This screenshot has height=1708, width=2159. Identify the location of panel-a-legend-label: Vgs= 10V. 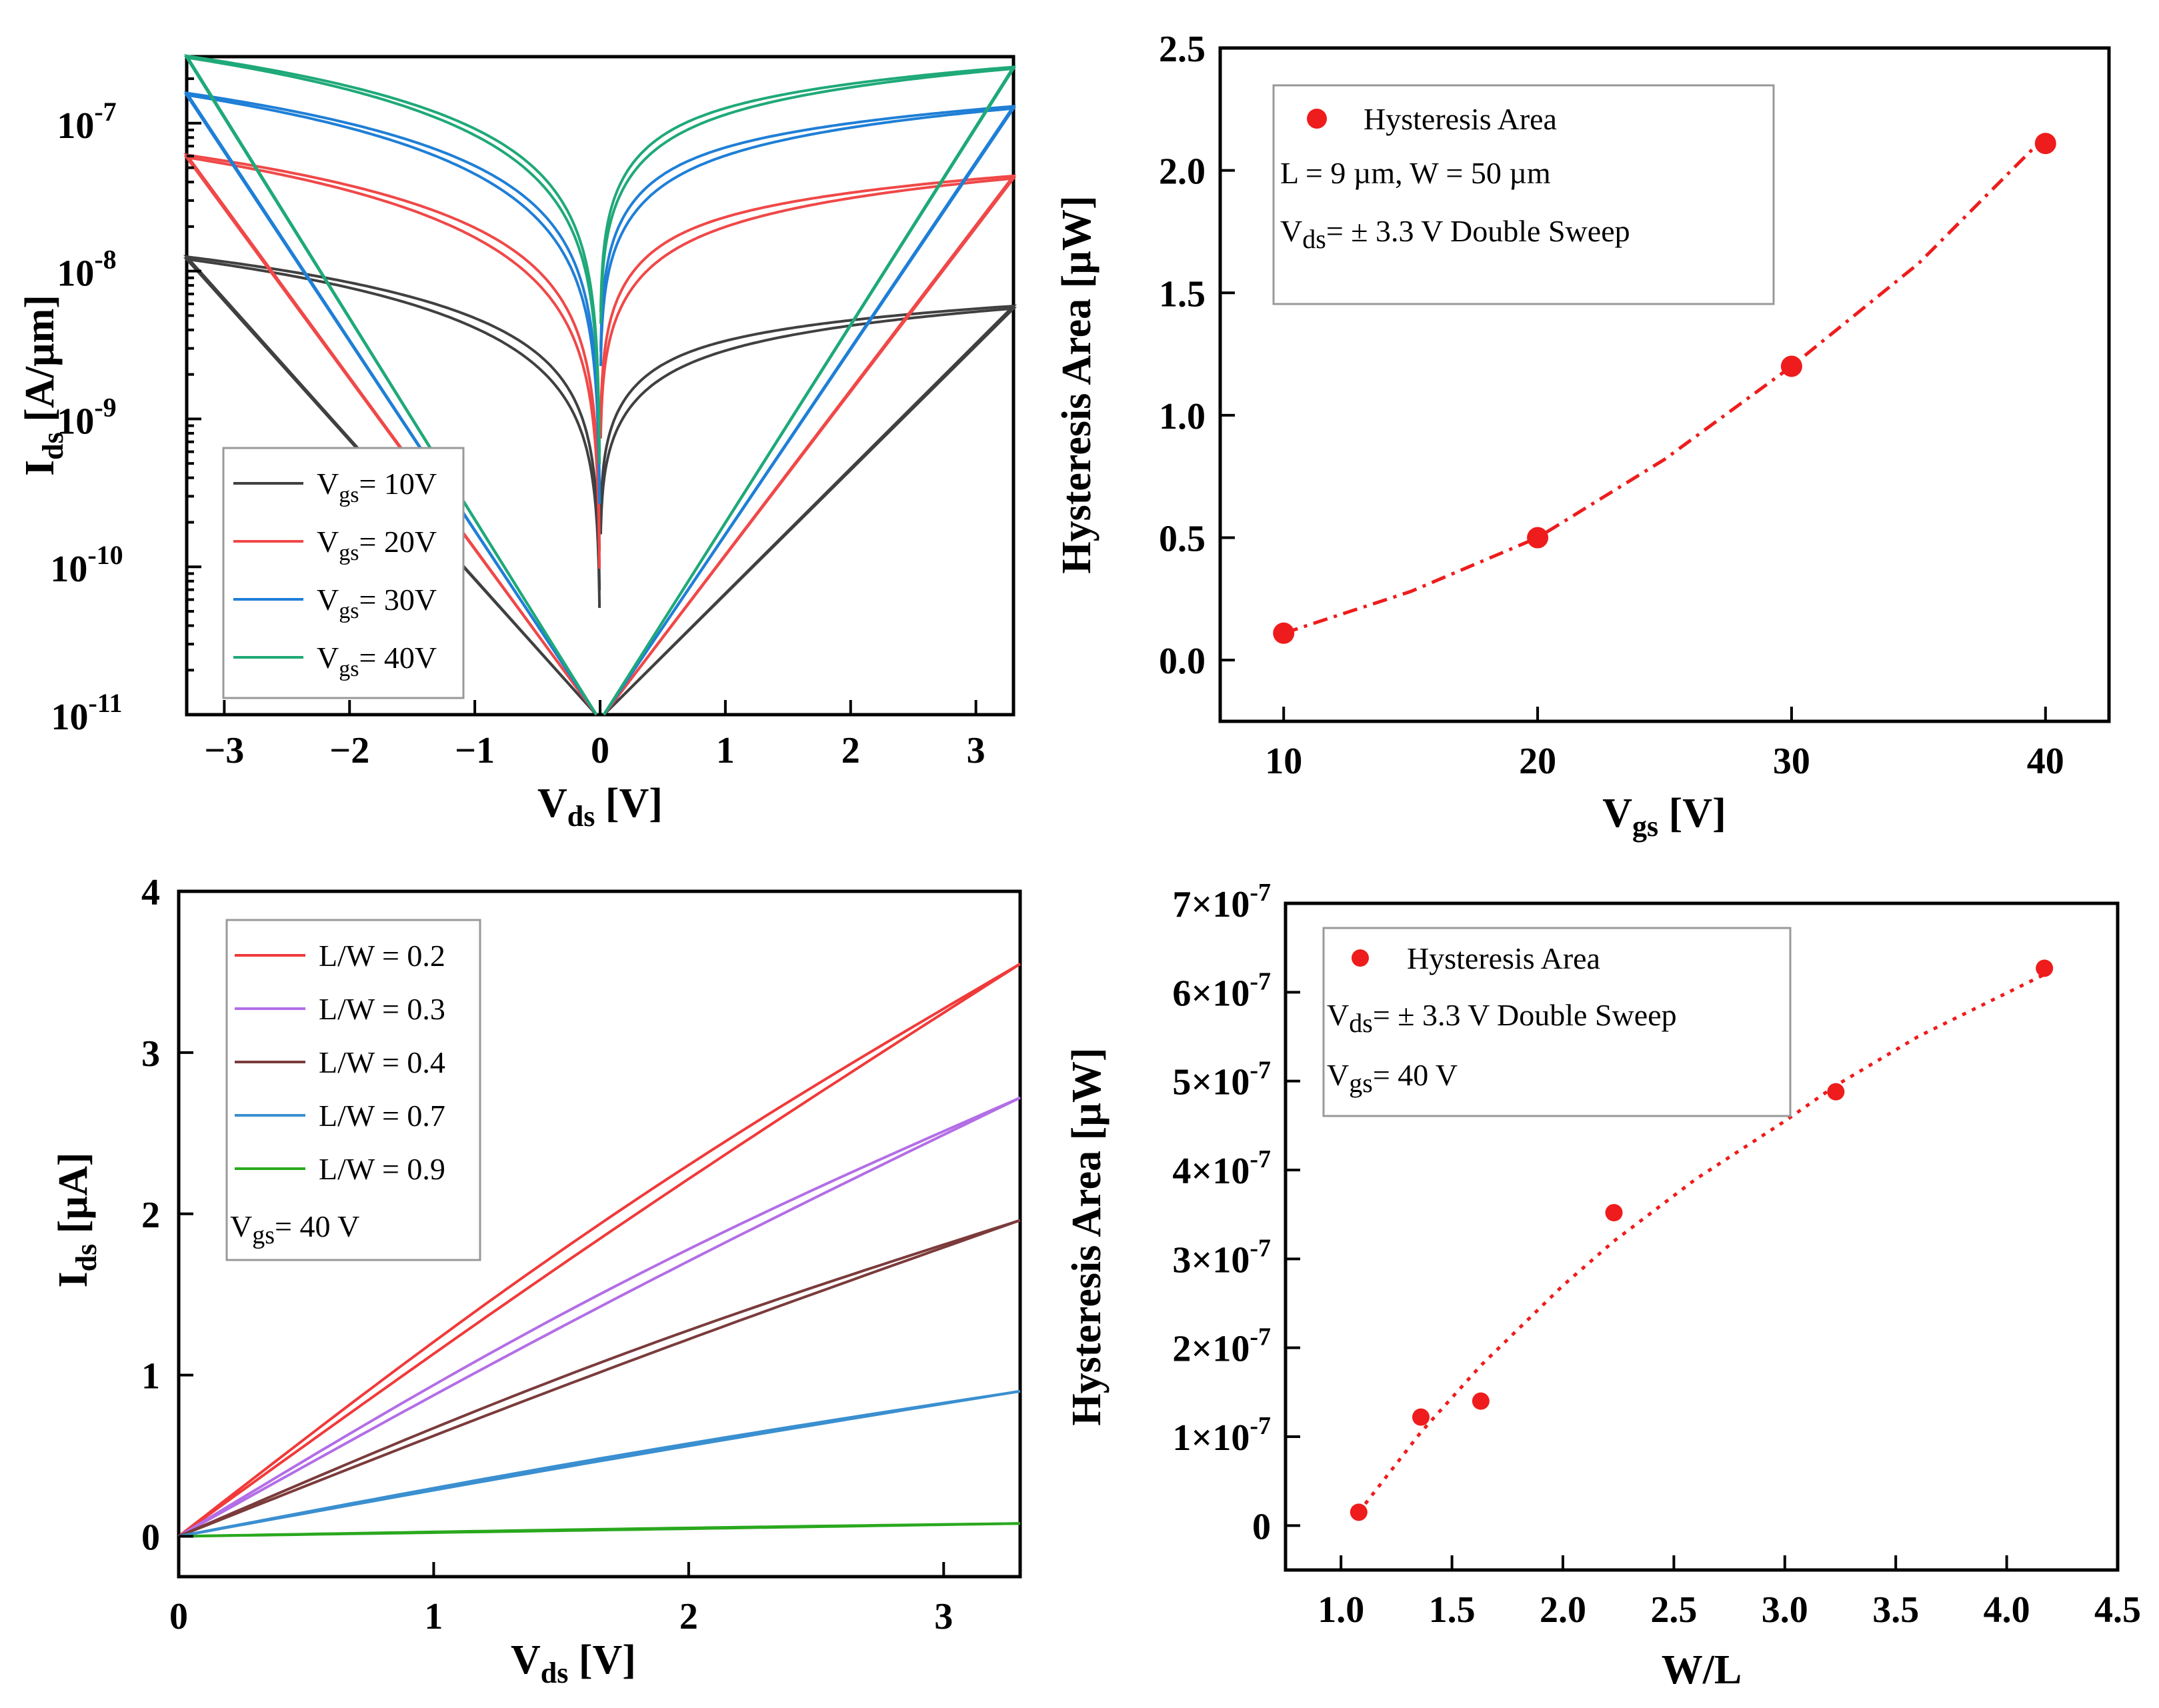
(377, 487).